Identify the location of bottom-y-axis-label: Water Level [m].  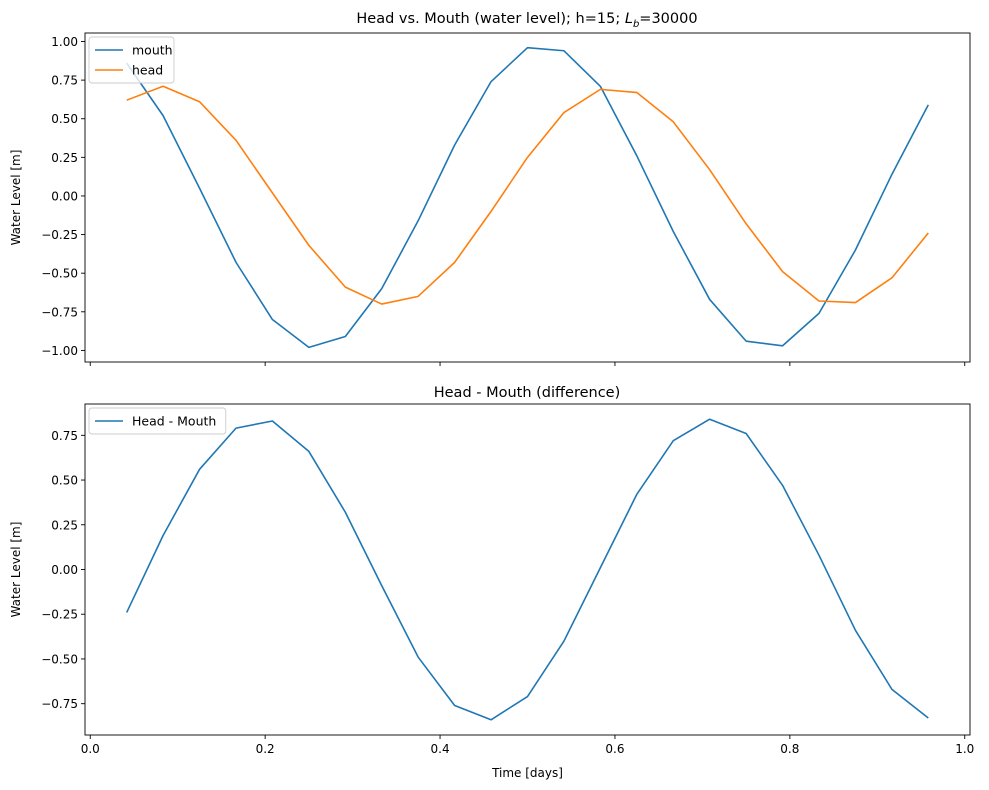
(16, 570).